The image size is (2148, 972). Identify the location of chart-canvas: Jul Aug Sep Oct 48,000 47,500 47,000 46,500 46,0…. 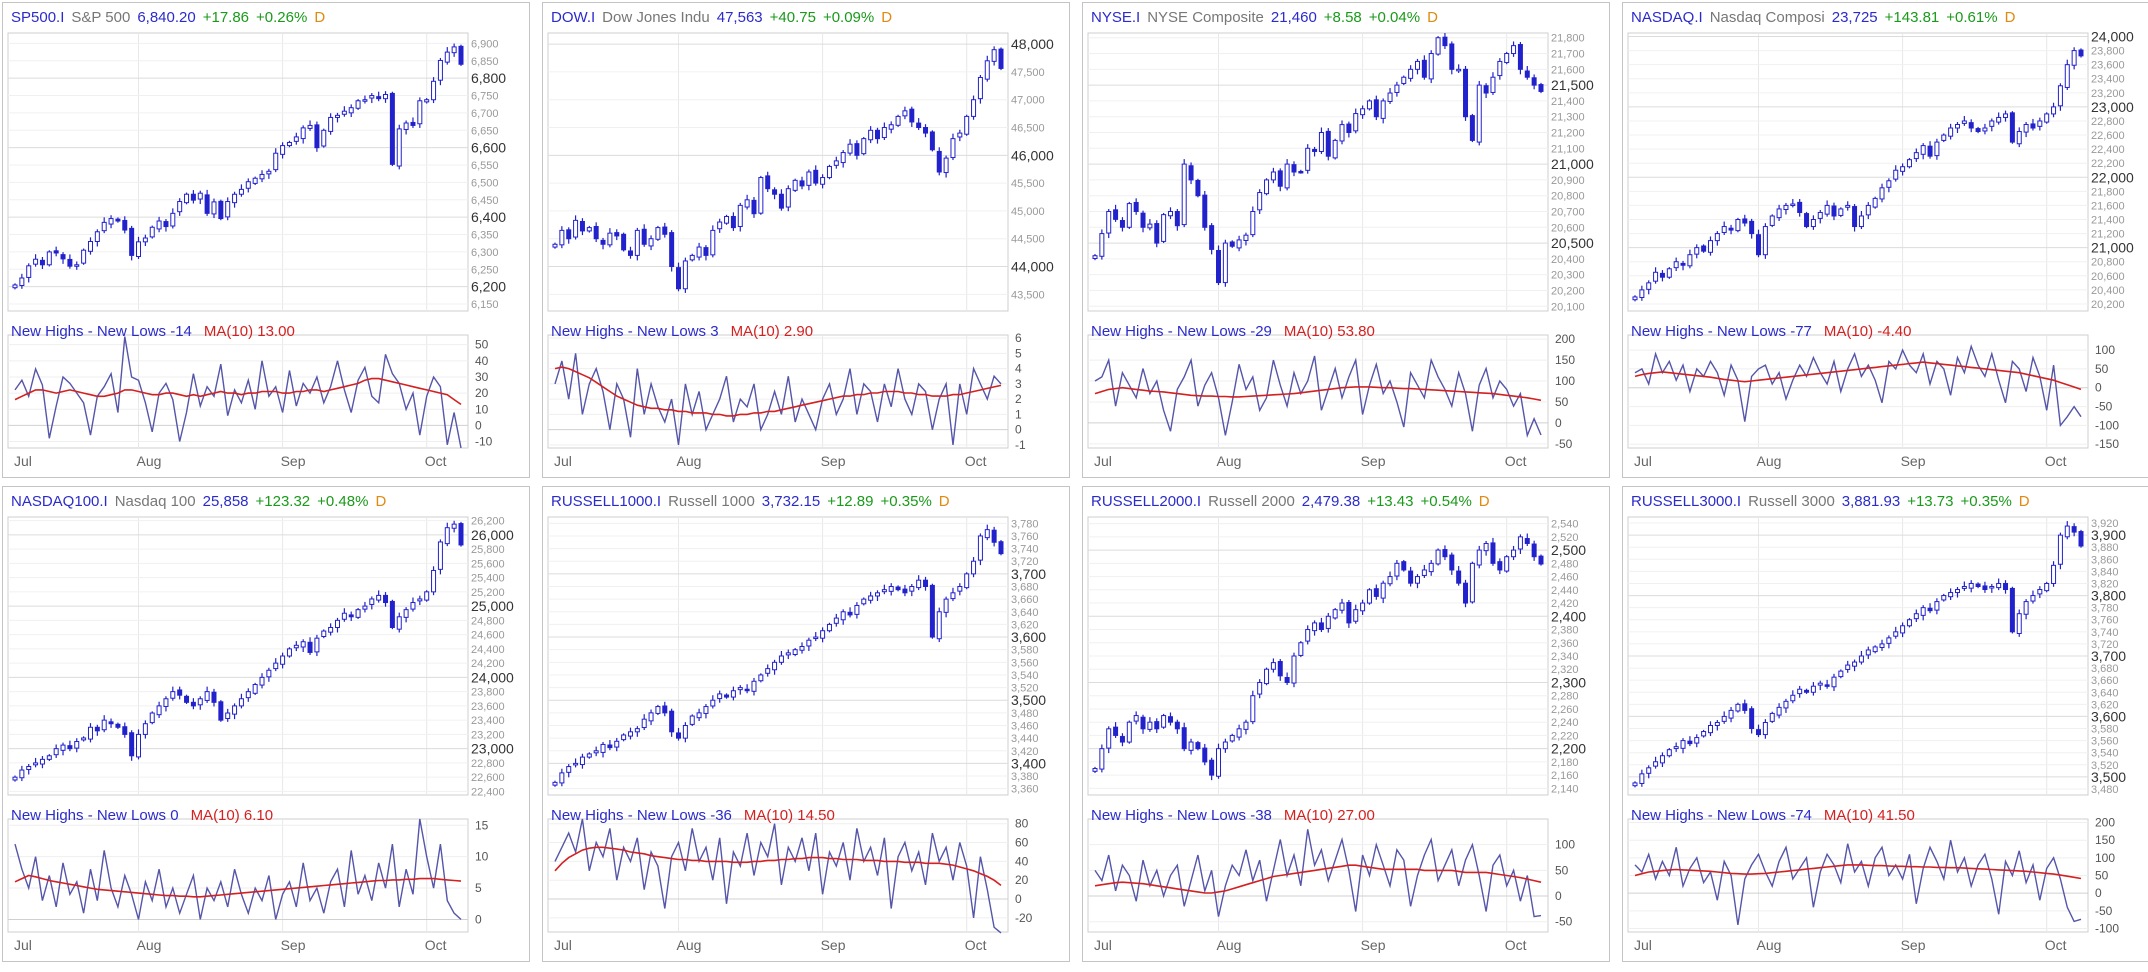
(807, 241).